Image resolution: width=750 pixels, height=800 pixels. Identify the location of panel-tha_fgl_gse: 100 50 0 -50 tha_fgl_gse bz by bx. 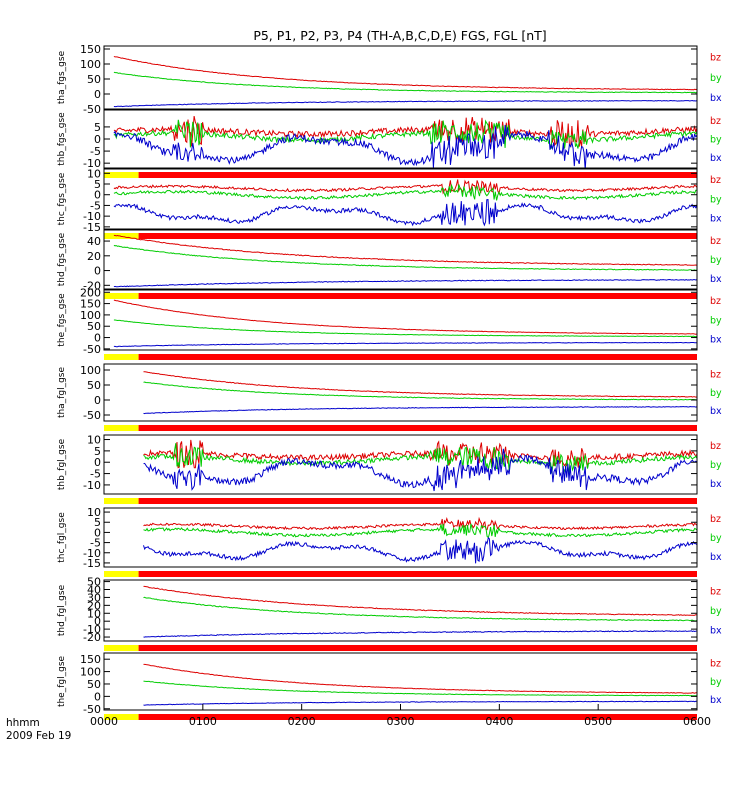
(389, 397).